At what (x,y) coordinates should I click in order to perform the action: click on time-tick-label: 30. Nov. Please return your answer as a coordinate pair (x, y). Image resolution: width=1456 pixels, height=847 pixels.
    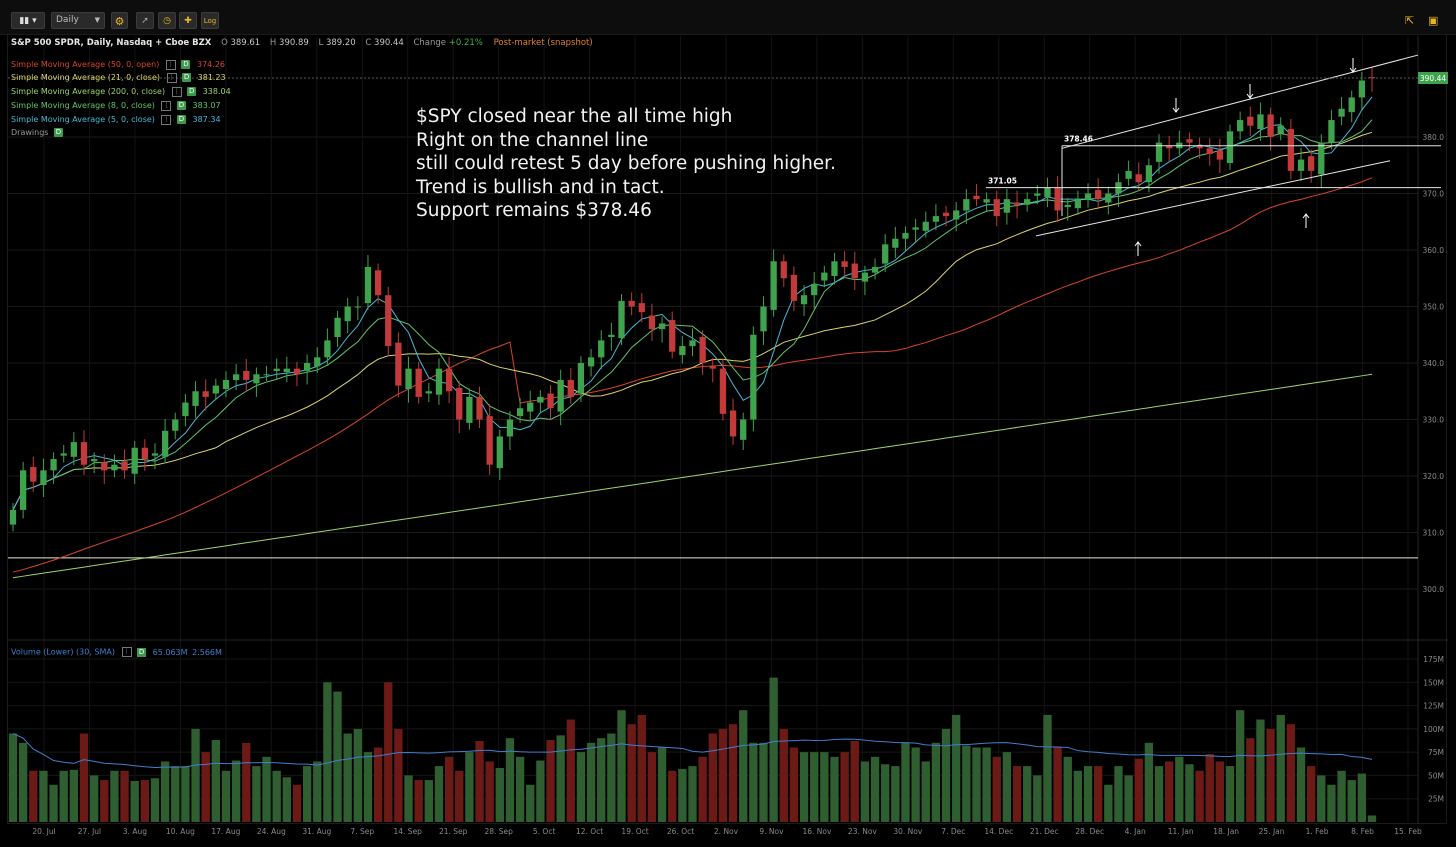
    Looking at the image, I should click on (908, 831).